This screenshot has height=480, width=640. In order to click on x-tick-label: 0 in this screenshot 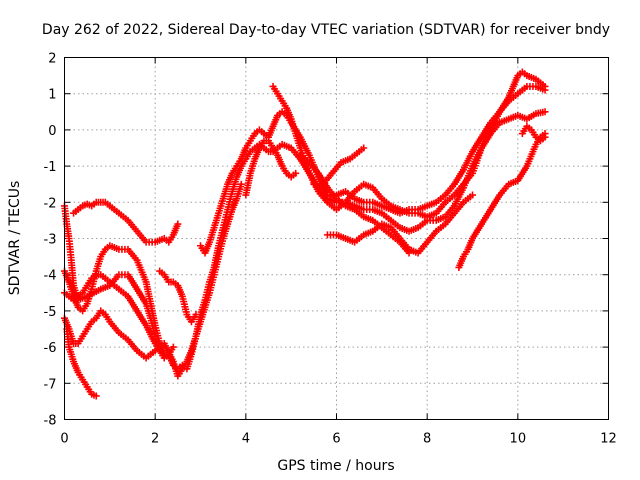, I will do `click(64, 439)`.